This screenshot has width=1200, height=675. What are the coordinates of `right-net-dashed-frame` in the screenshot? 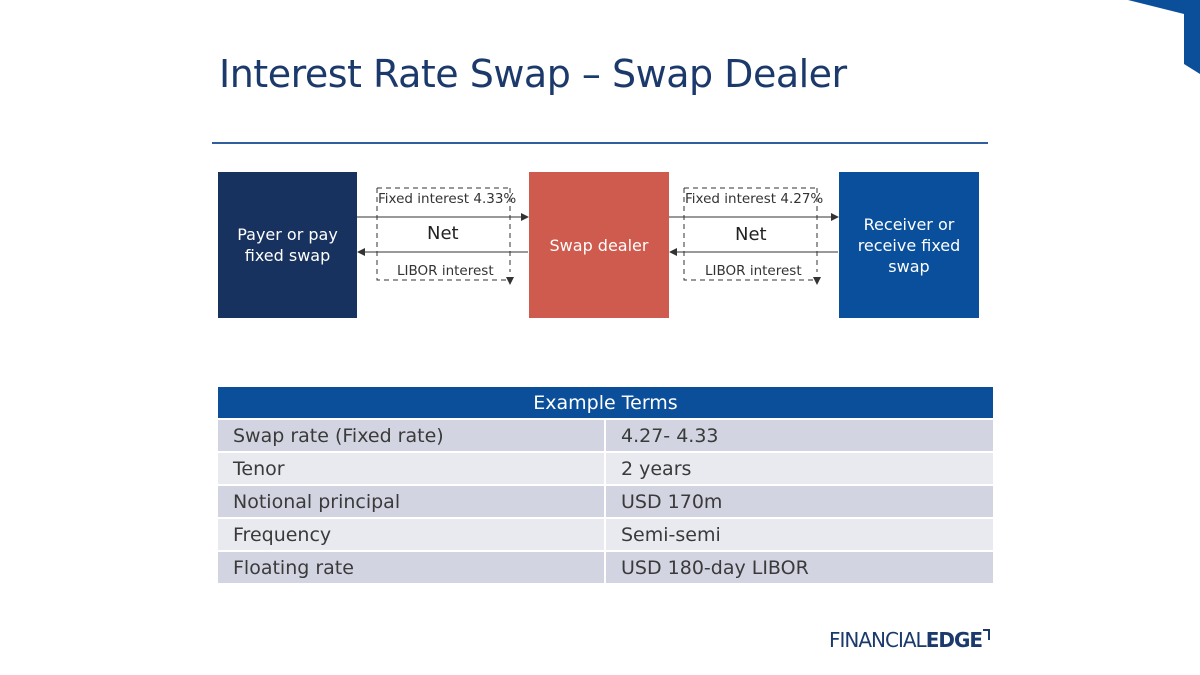 It's located at (750, 235).